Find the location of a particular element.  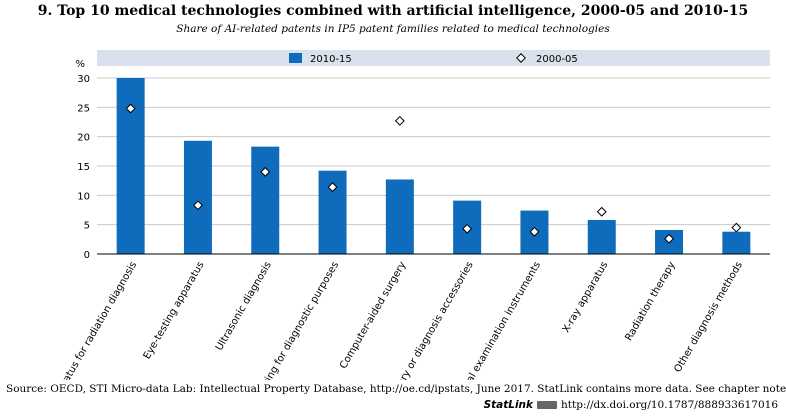

y-tick-label: 5 is located at coordinates (87, 226).